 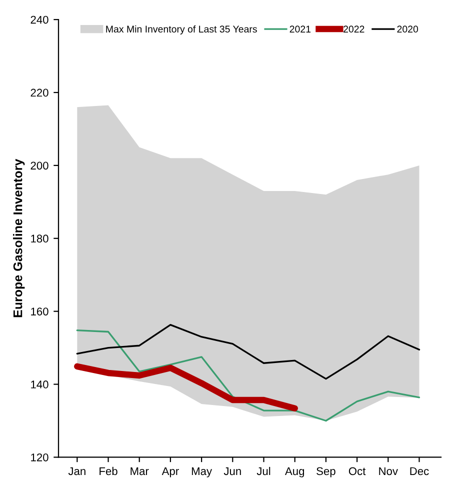 I want to click on x-tick-label: Jan, so click(x=77, y=471).